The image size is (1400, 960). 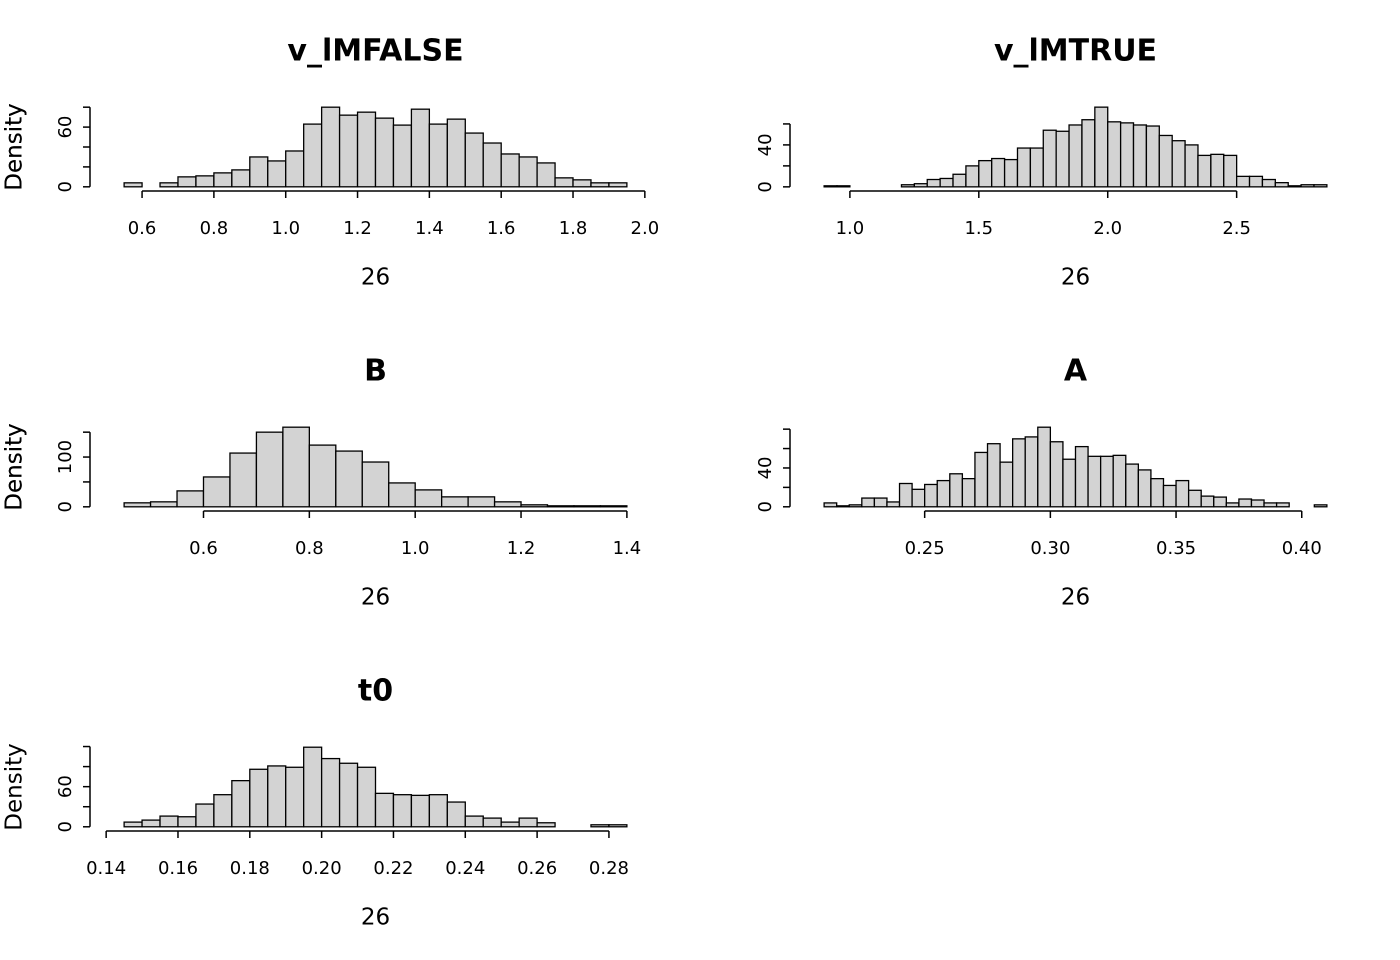 I want to click on chart-title: B, so click(x=375, y=371).